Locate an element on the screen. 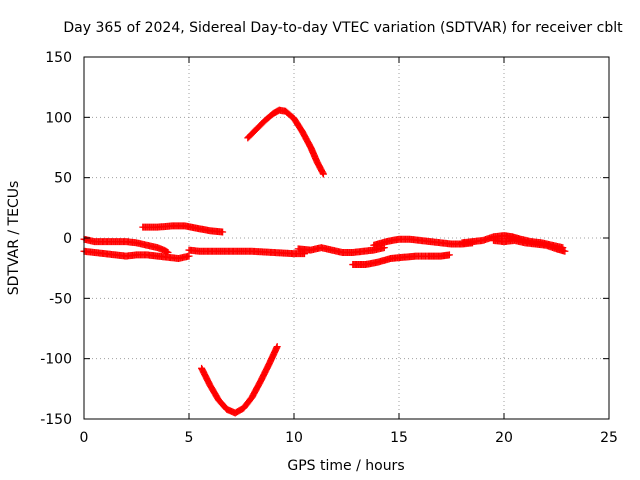 This screenshot has width=640, height=480. series-arc-negative-early is located at coordinates (136, 255).